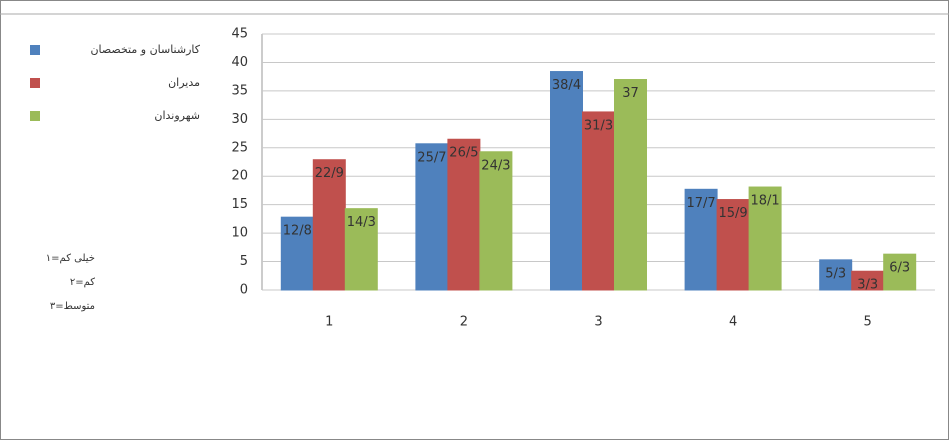 The height and width of the screenshot is (444, 949). I want to click on data-label: 6/3, so click(899, 268).